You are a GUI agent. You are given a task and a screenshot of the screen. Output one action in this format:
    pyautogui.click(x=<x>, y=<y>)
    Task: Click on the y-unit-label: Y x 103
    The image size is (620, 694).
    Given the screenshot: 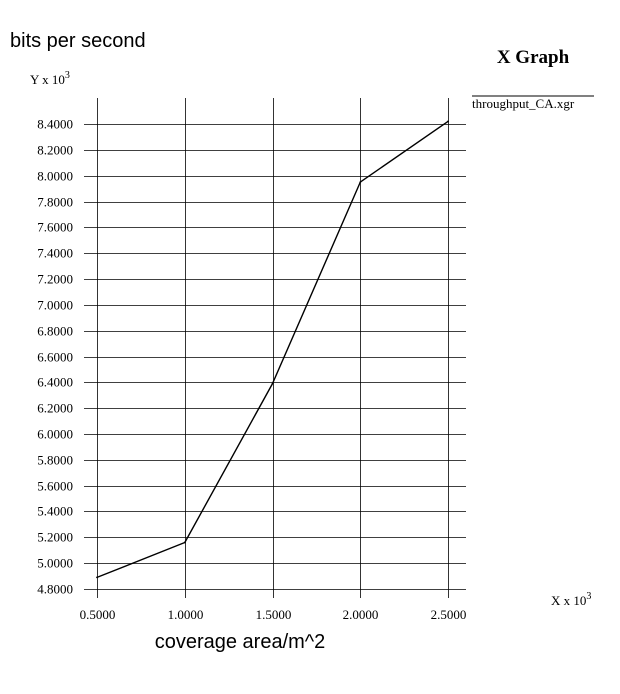 What is the action you would take?
    pyautogui.click(x=50, y=78)
    